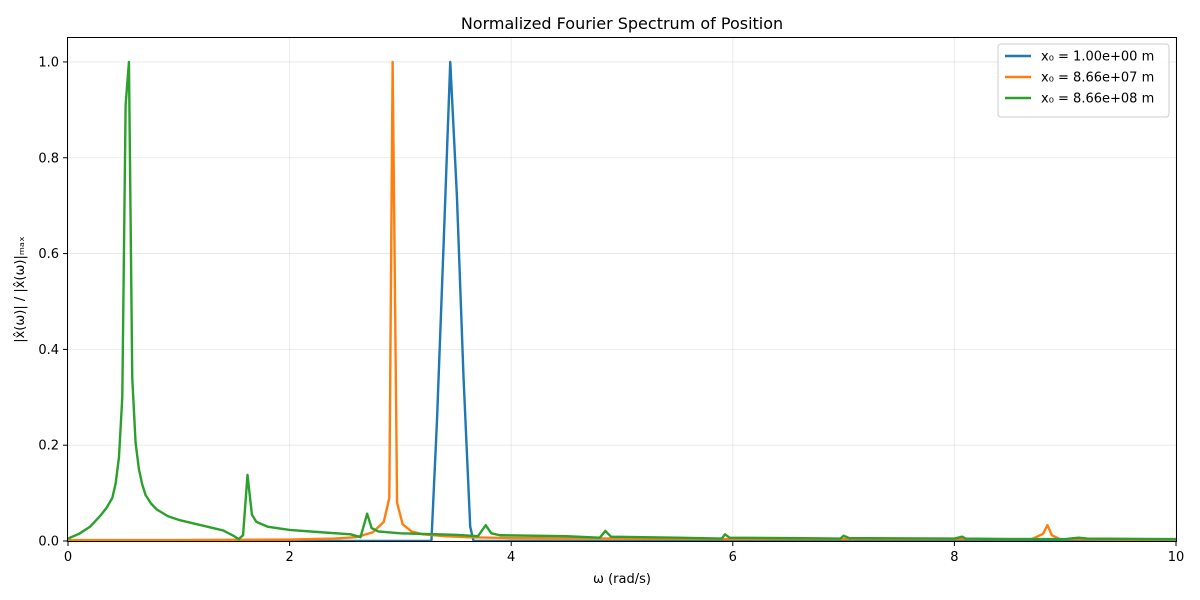  Describe the element at coordinates (48, 254) in the screenshot. I see `y-tick-label: 0.6` at that location.